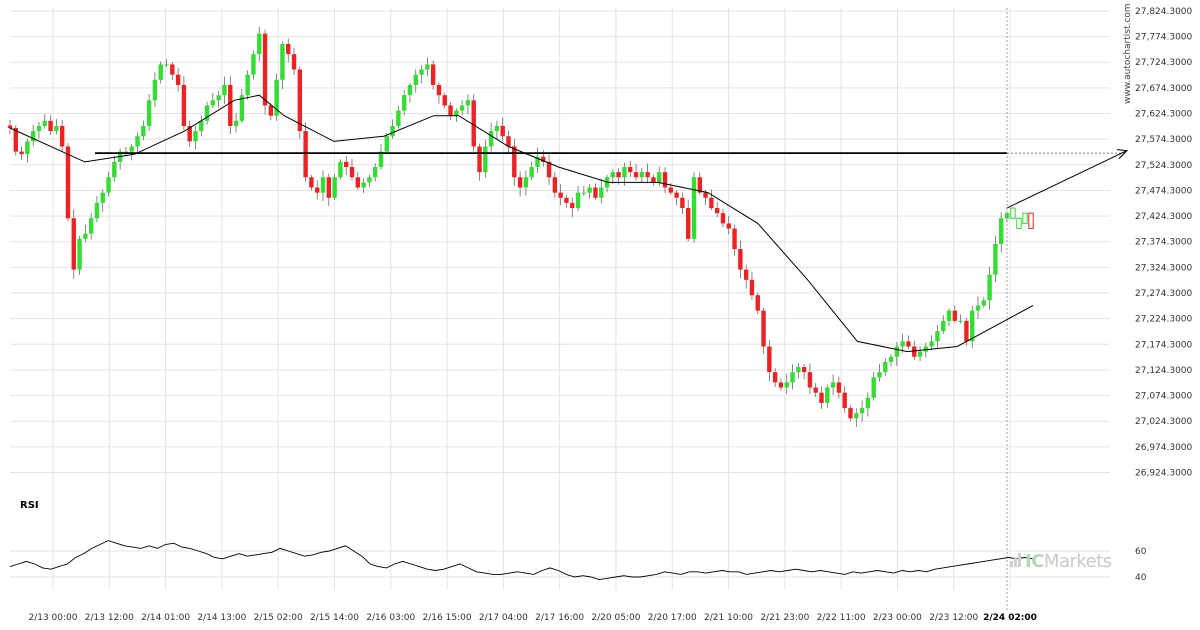  Describe the element at coordinates (1141, 552) in the screenshot. I see `rsi-tick-label: 60` at that location.